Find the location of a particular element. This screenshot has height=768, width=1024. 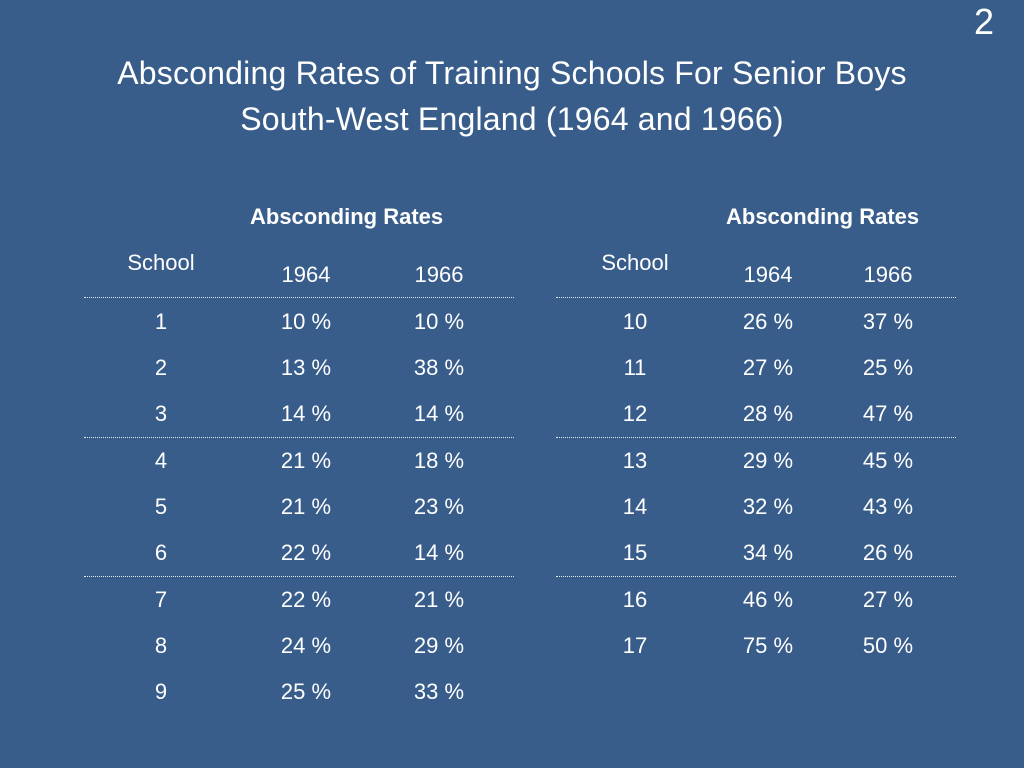

rate-1966-cell: 33 % is located at coordinates (439, 691).